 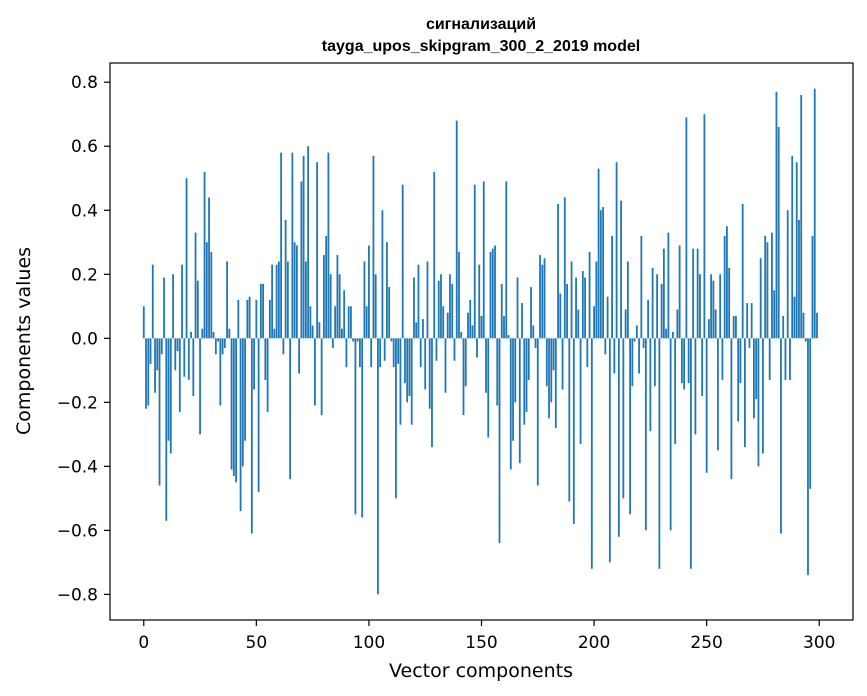 I want to click on y-tick-label: 0.0, so click(x=84, y=339).